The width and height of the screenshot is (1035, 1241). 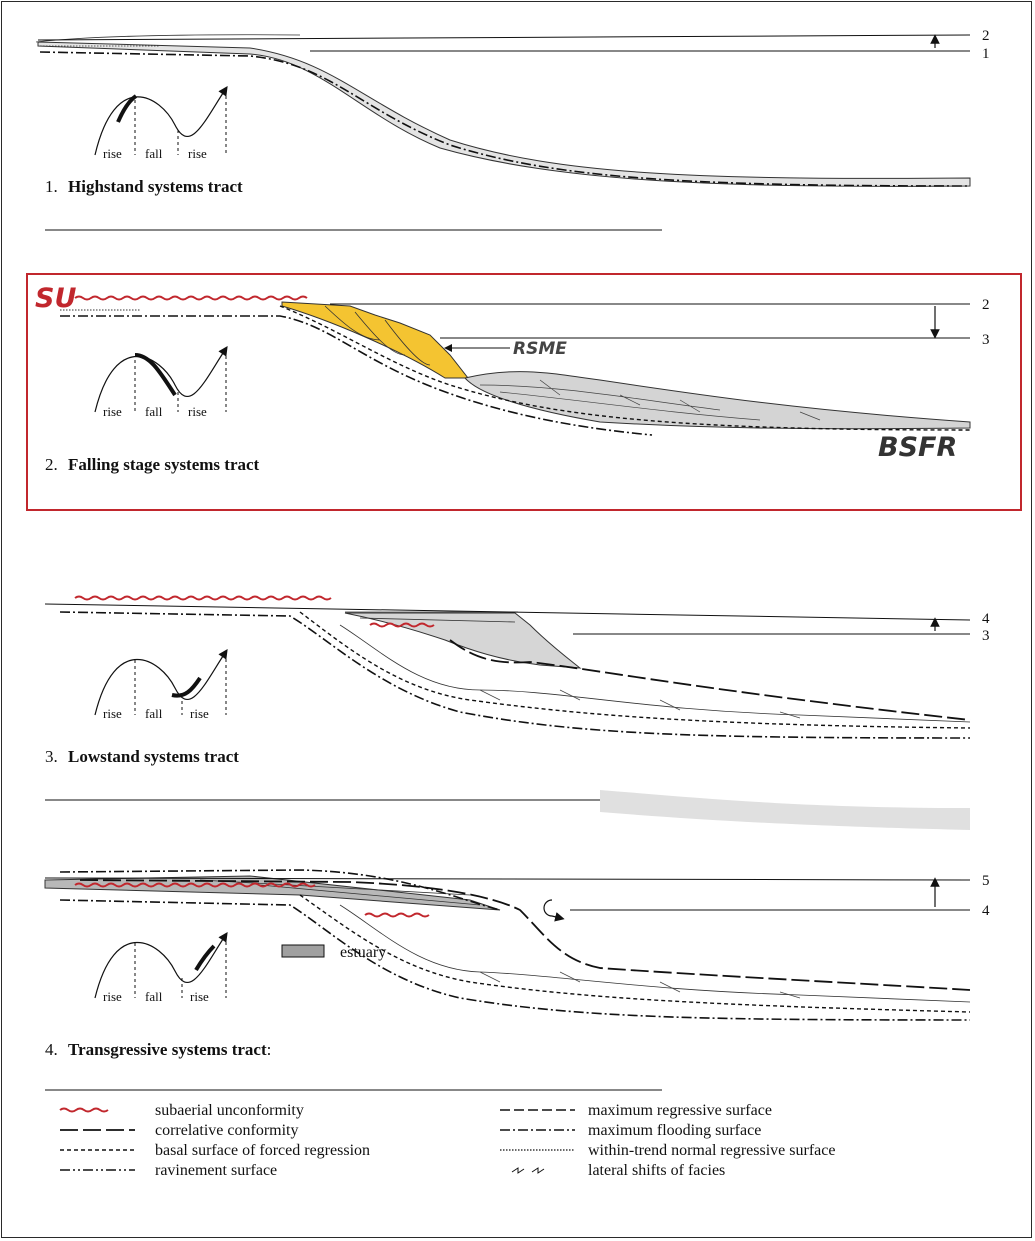 What do you see at coordinates (51, 186) in the screenshot?
I see `panel-1-number: 1.` at bounding box center [51, 186].